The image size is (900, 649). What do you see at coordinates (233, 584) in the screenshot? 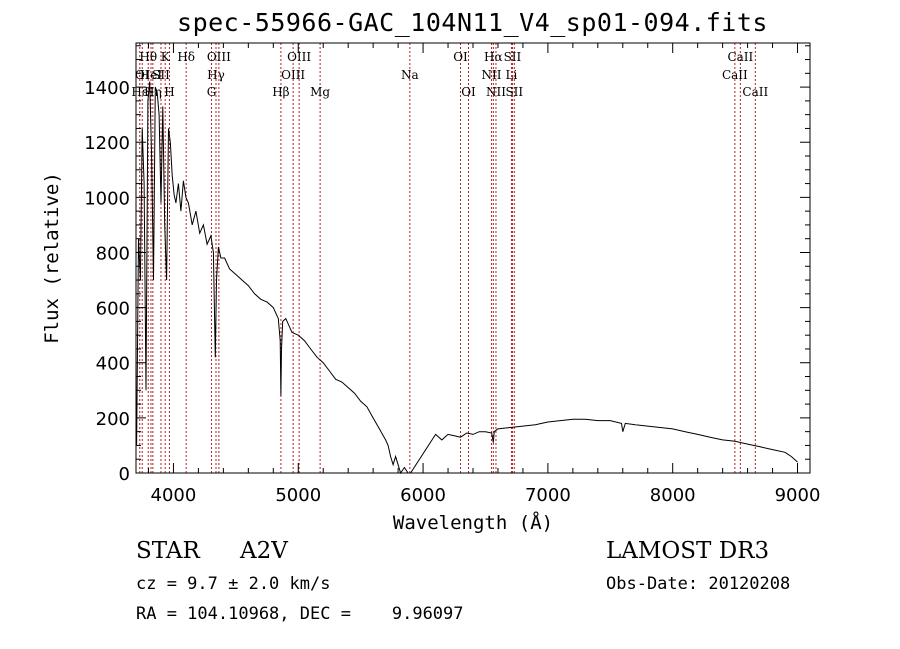
I see `redshift-cz: cz = 9.7 ± 2.0 km/s` at bounding box center [233, 584].